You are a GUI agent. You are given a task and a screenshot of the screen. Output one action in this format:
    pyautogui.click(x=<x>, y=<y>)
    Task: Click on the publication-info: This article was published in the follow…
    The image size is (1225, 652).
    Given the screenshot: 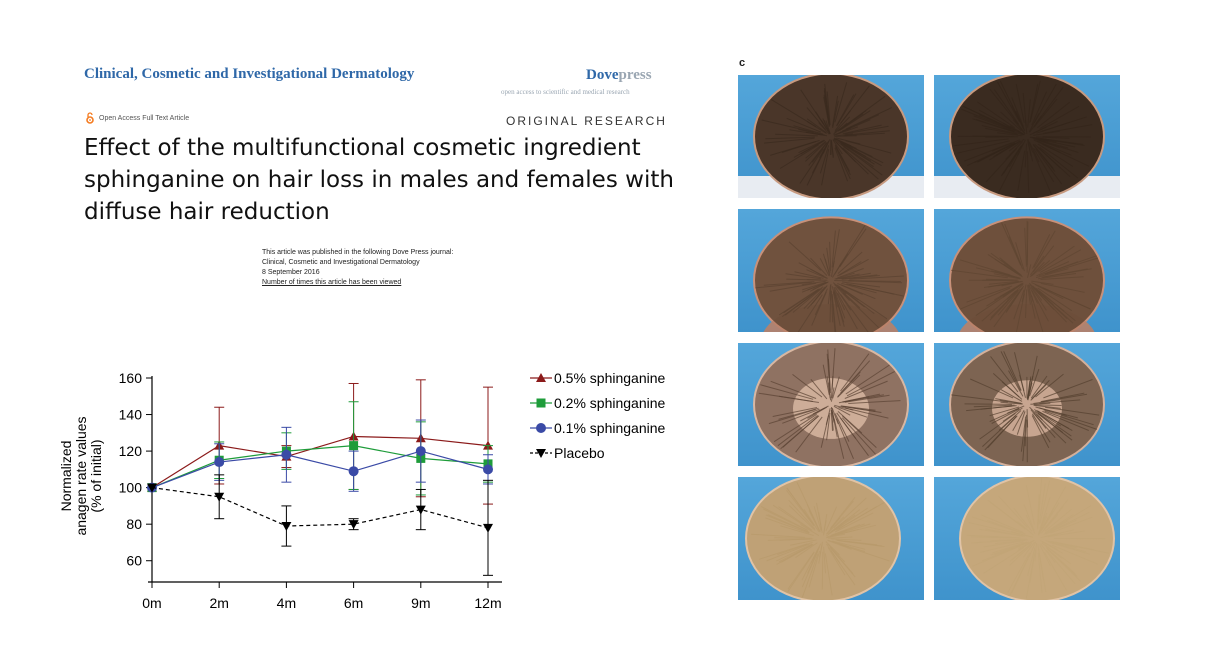 What is the action you would take?
    pyautogui.click(x=357, y=268)
    